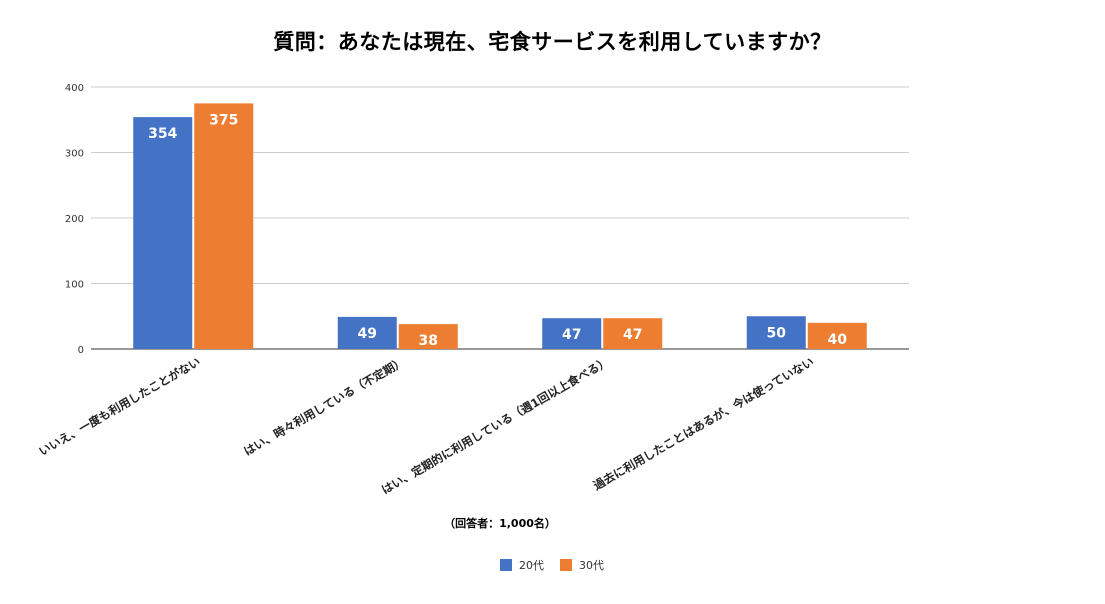  I want to click on y-tick-label: 100, so click(74, 285).